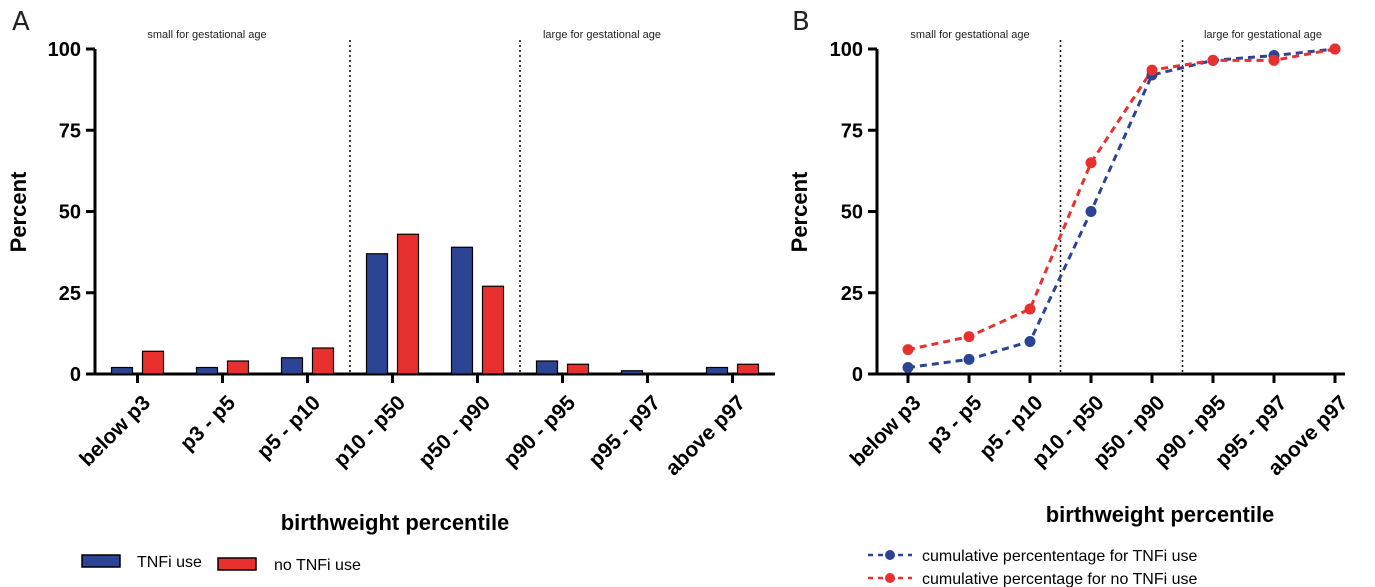  Describe the element at coordinates (169, 562) in the screenshot. I see `legend-label-tnfi: TNFi use` at that location.